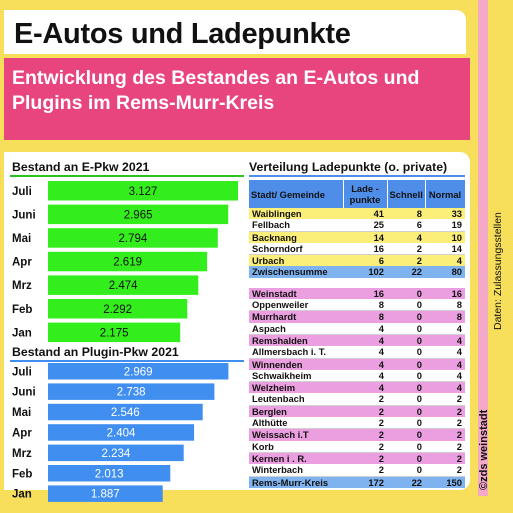 The height and width of the screenshot is (513, 513). I want to click on title-bar: E-Autos und Ladepunkte, so click(235, 32).